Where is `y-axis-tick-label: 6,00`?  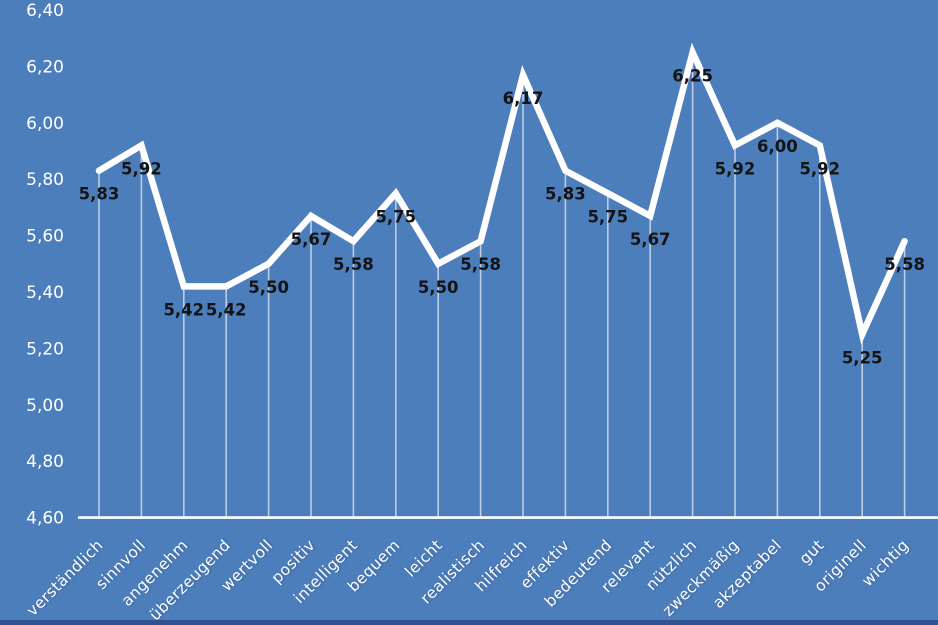 y-axis-tick-label: 6,00 is located at coordinates (45, 124).